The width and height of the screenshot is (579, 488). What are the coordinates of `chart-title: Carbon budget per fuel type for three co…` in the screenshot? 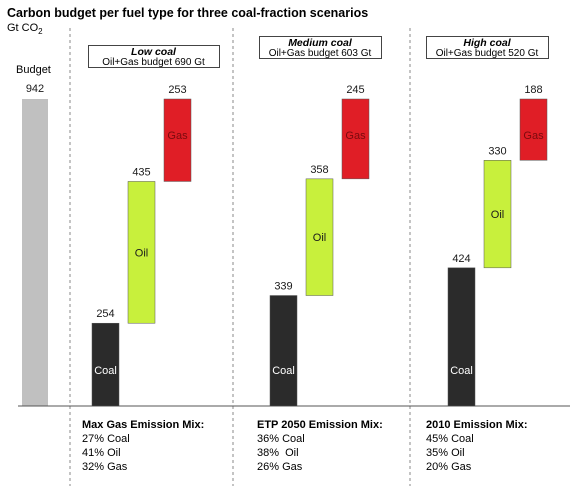 It's located at (187, 13).